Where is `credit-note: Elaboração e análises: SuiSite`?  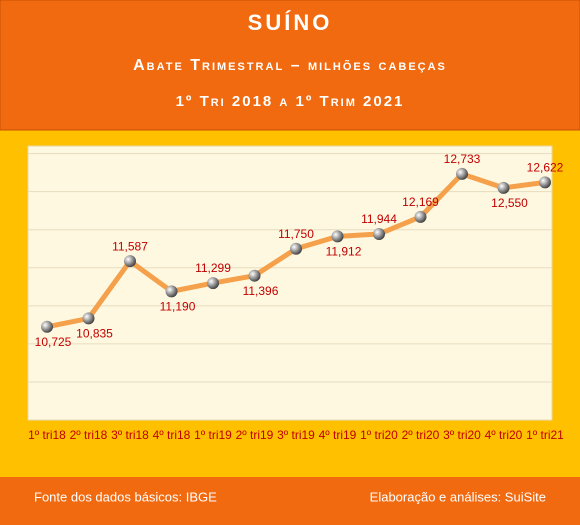
credit-note: Elaboração e análises: SuiSite is located at coordinates (458, 496).